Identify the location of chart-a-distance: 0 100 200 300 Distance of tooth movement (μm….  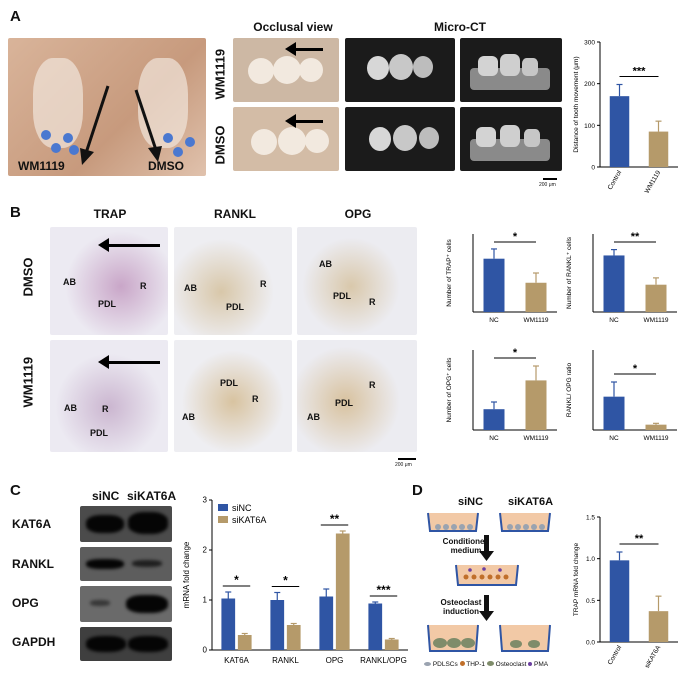
(625, 117).